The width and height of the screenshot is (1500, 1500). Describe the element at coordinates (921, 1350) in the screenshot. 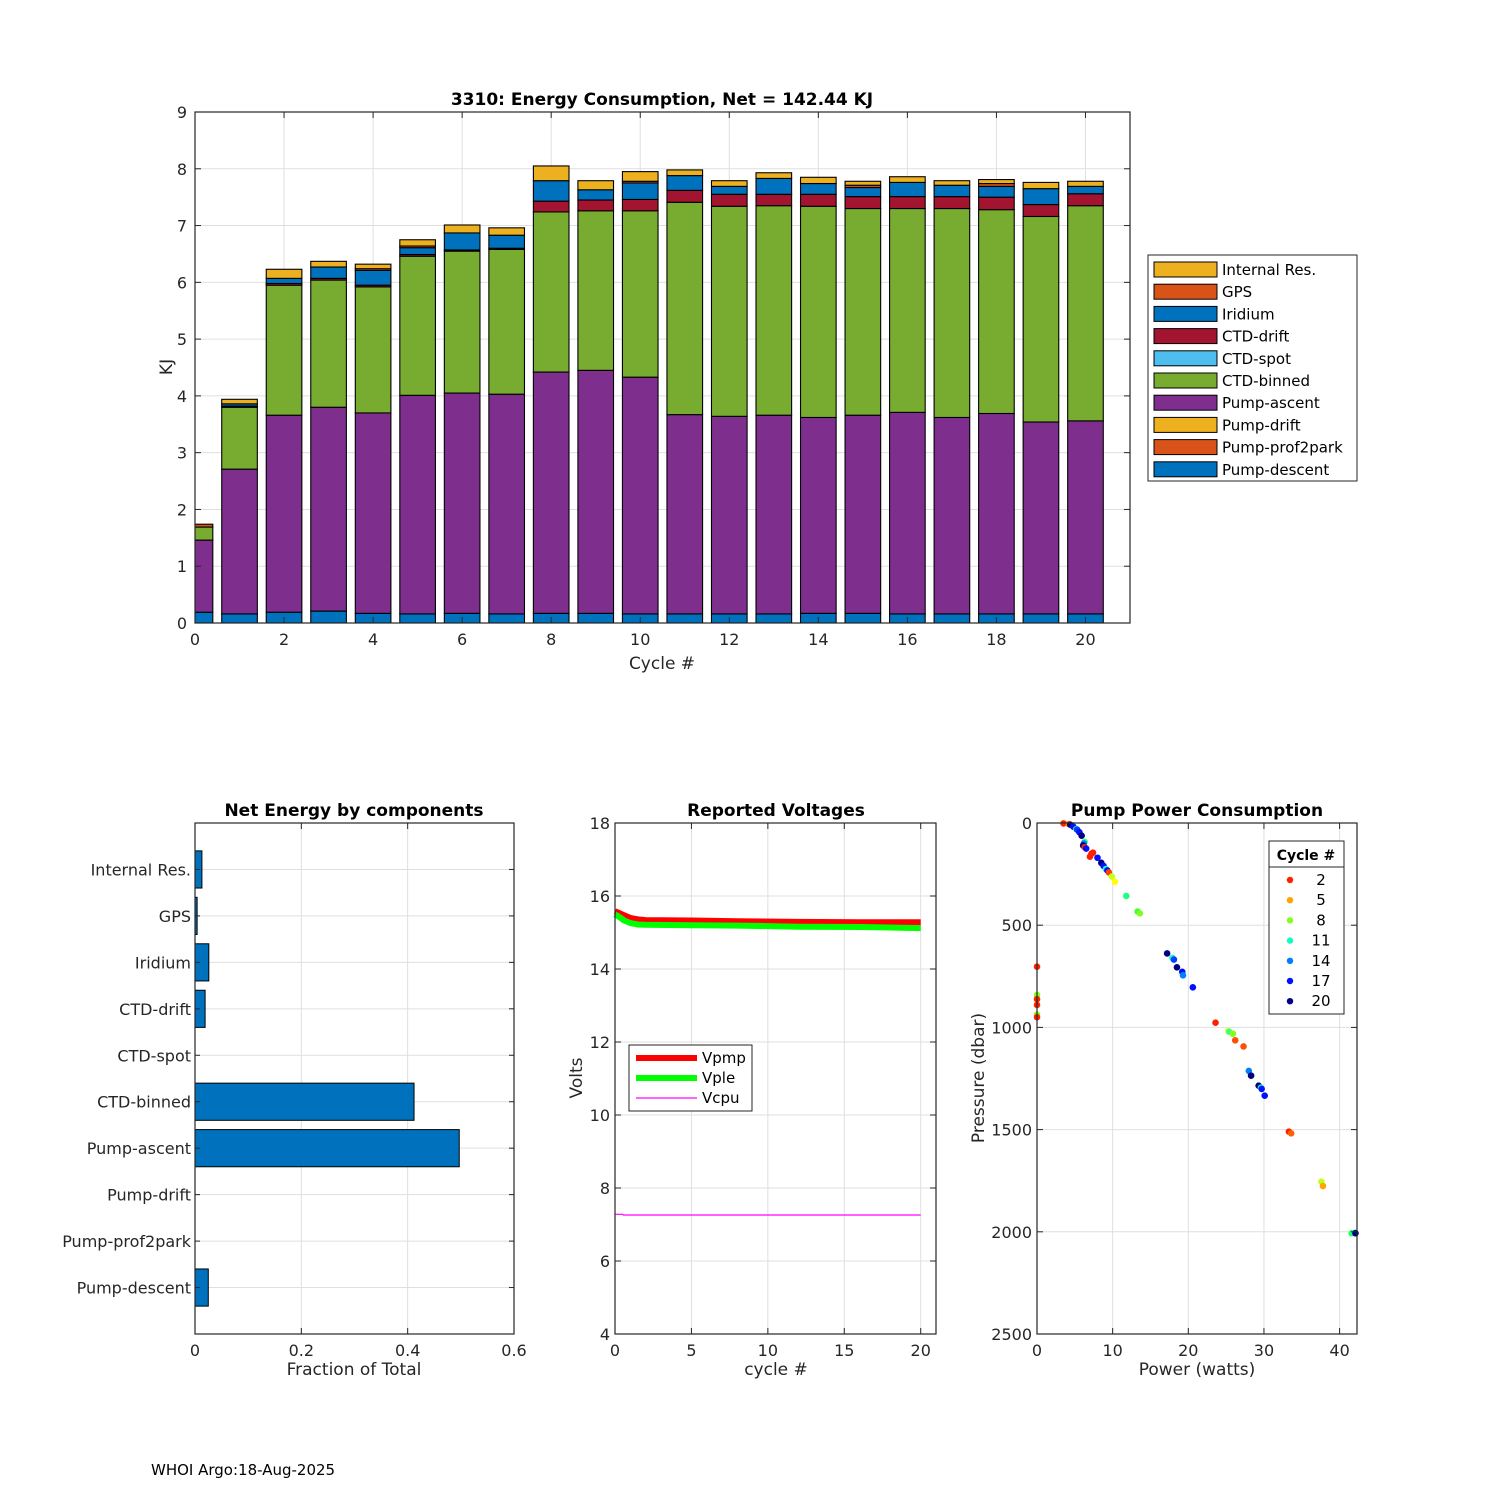

I see `voltages-x-tick-label: 20` at that location.